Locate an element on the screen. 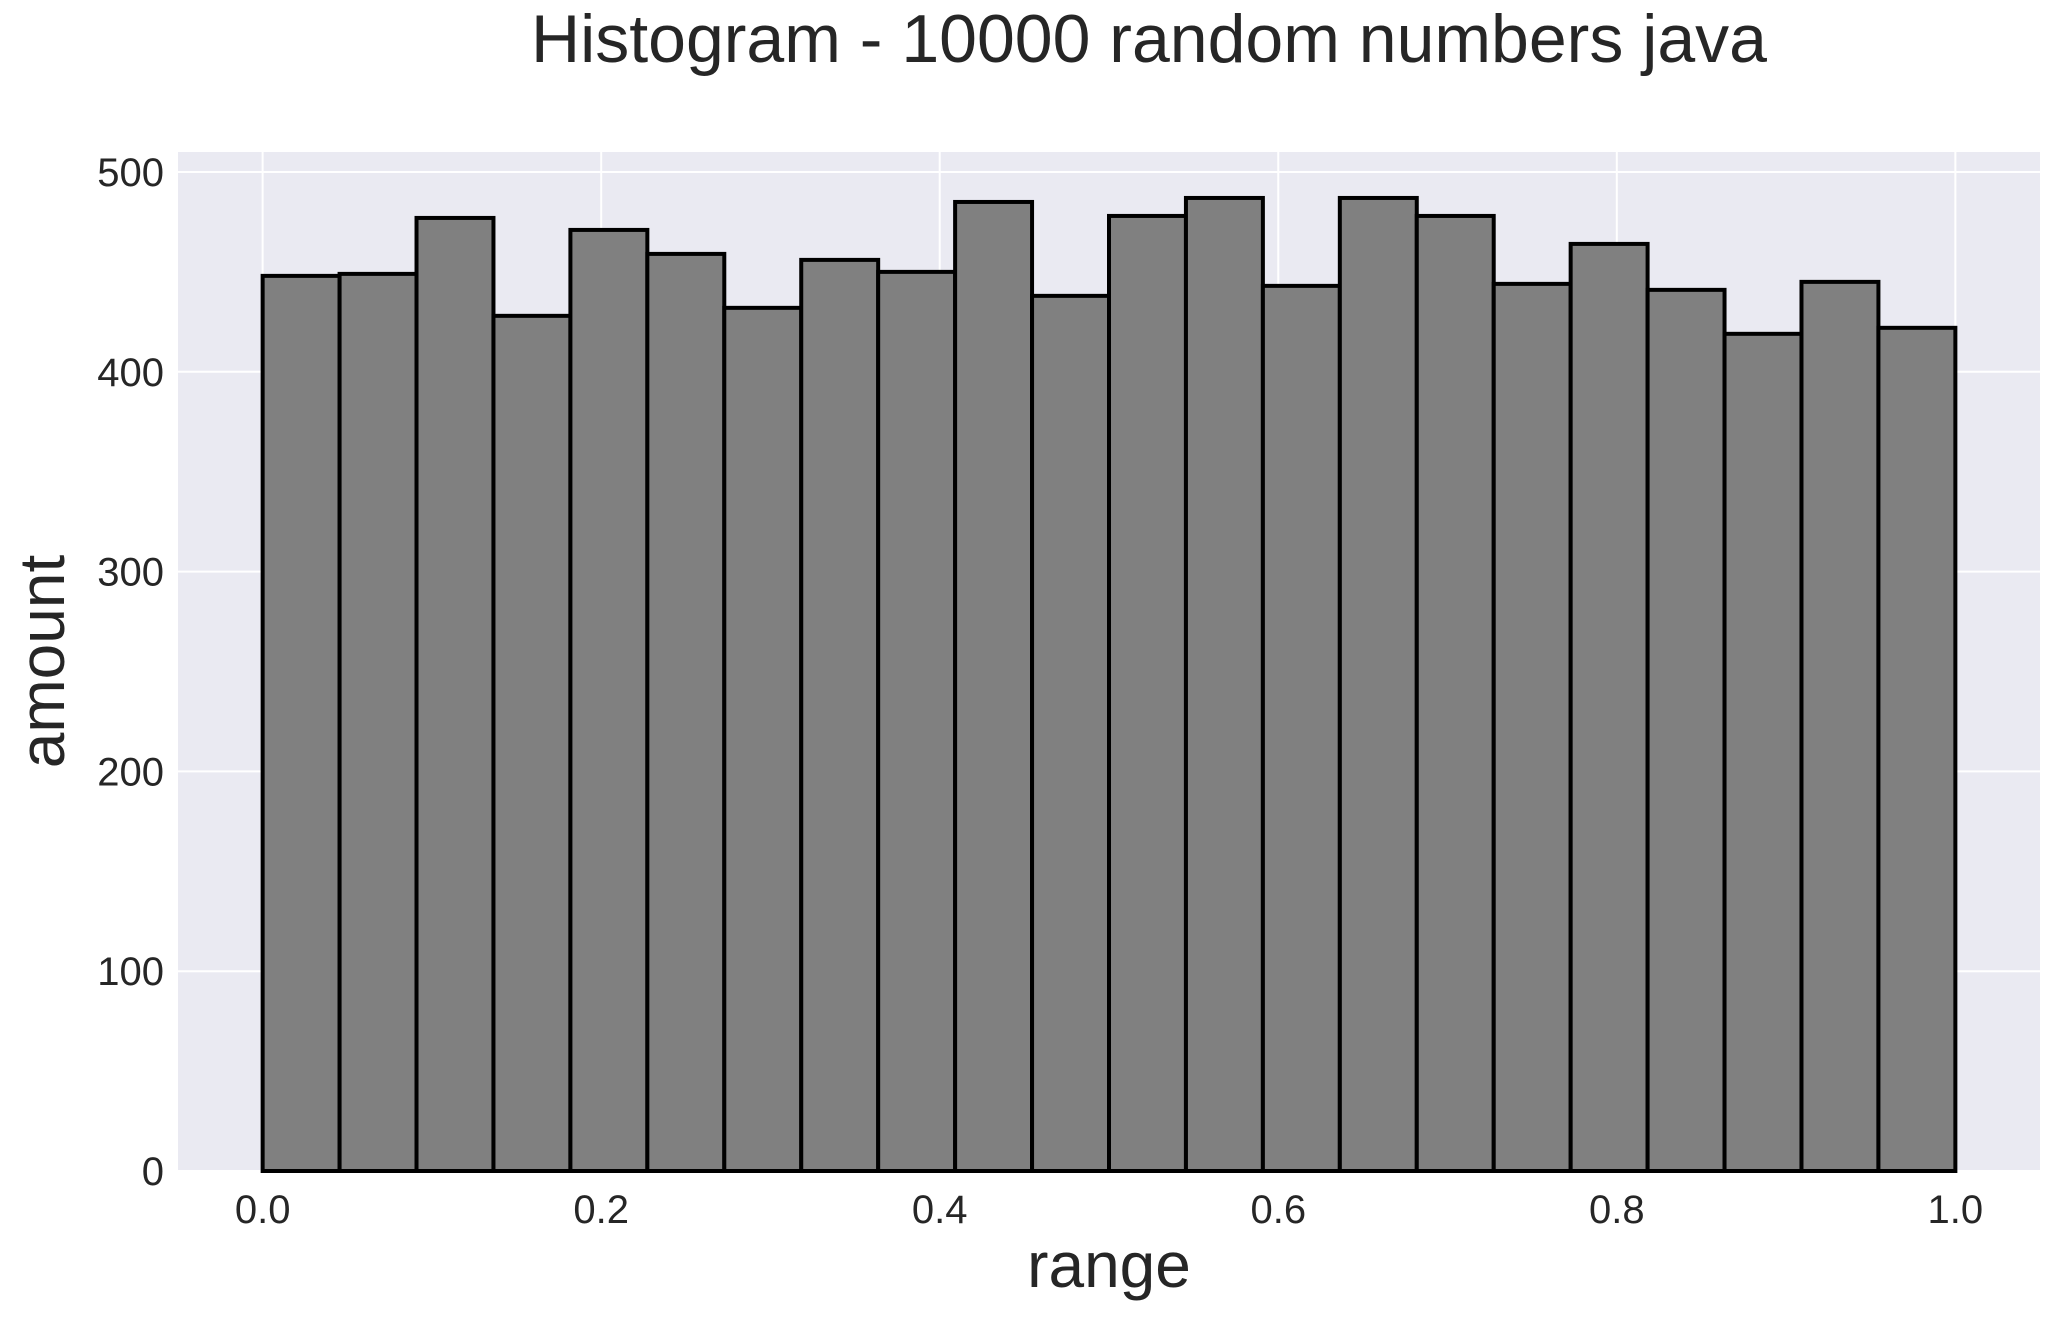  x-tick-label: 0.2 is located at coordinates (601, 1210).